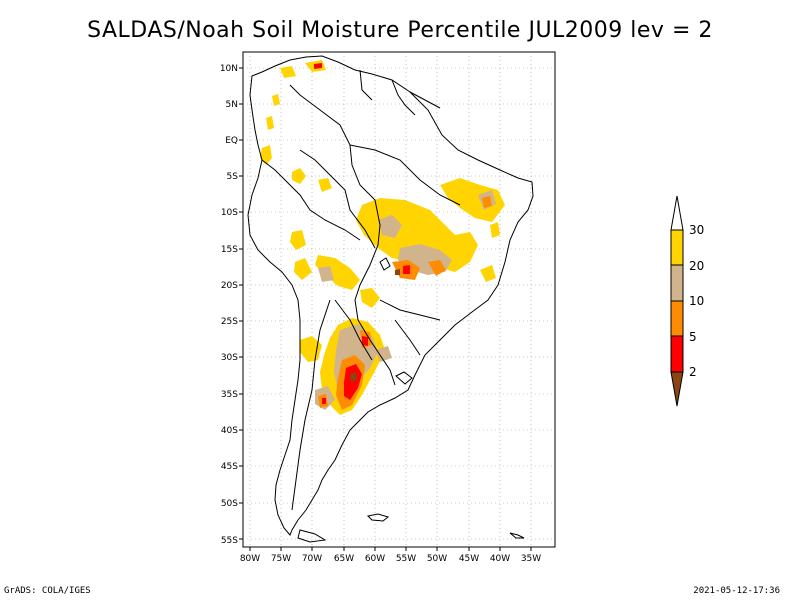 This screenshot has height=600, width=800. I want to click on lat-label: 40S, so click(229, 431).